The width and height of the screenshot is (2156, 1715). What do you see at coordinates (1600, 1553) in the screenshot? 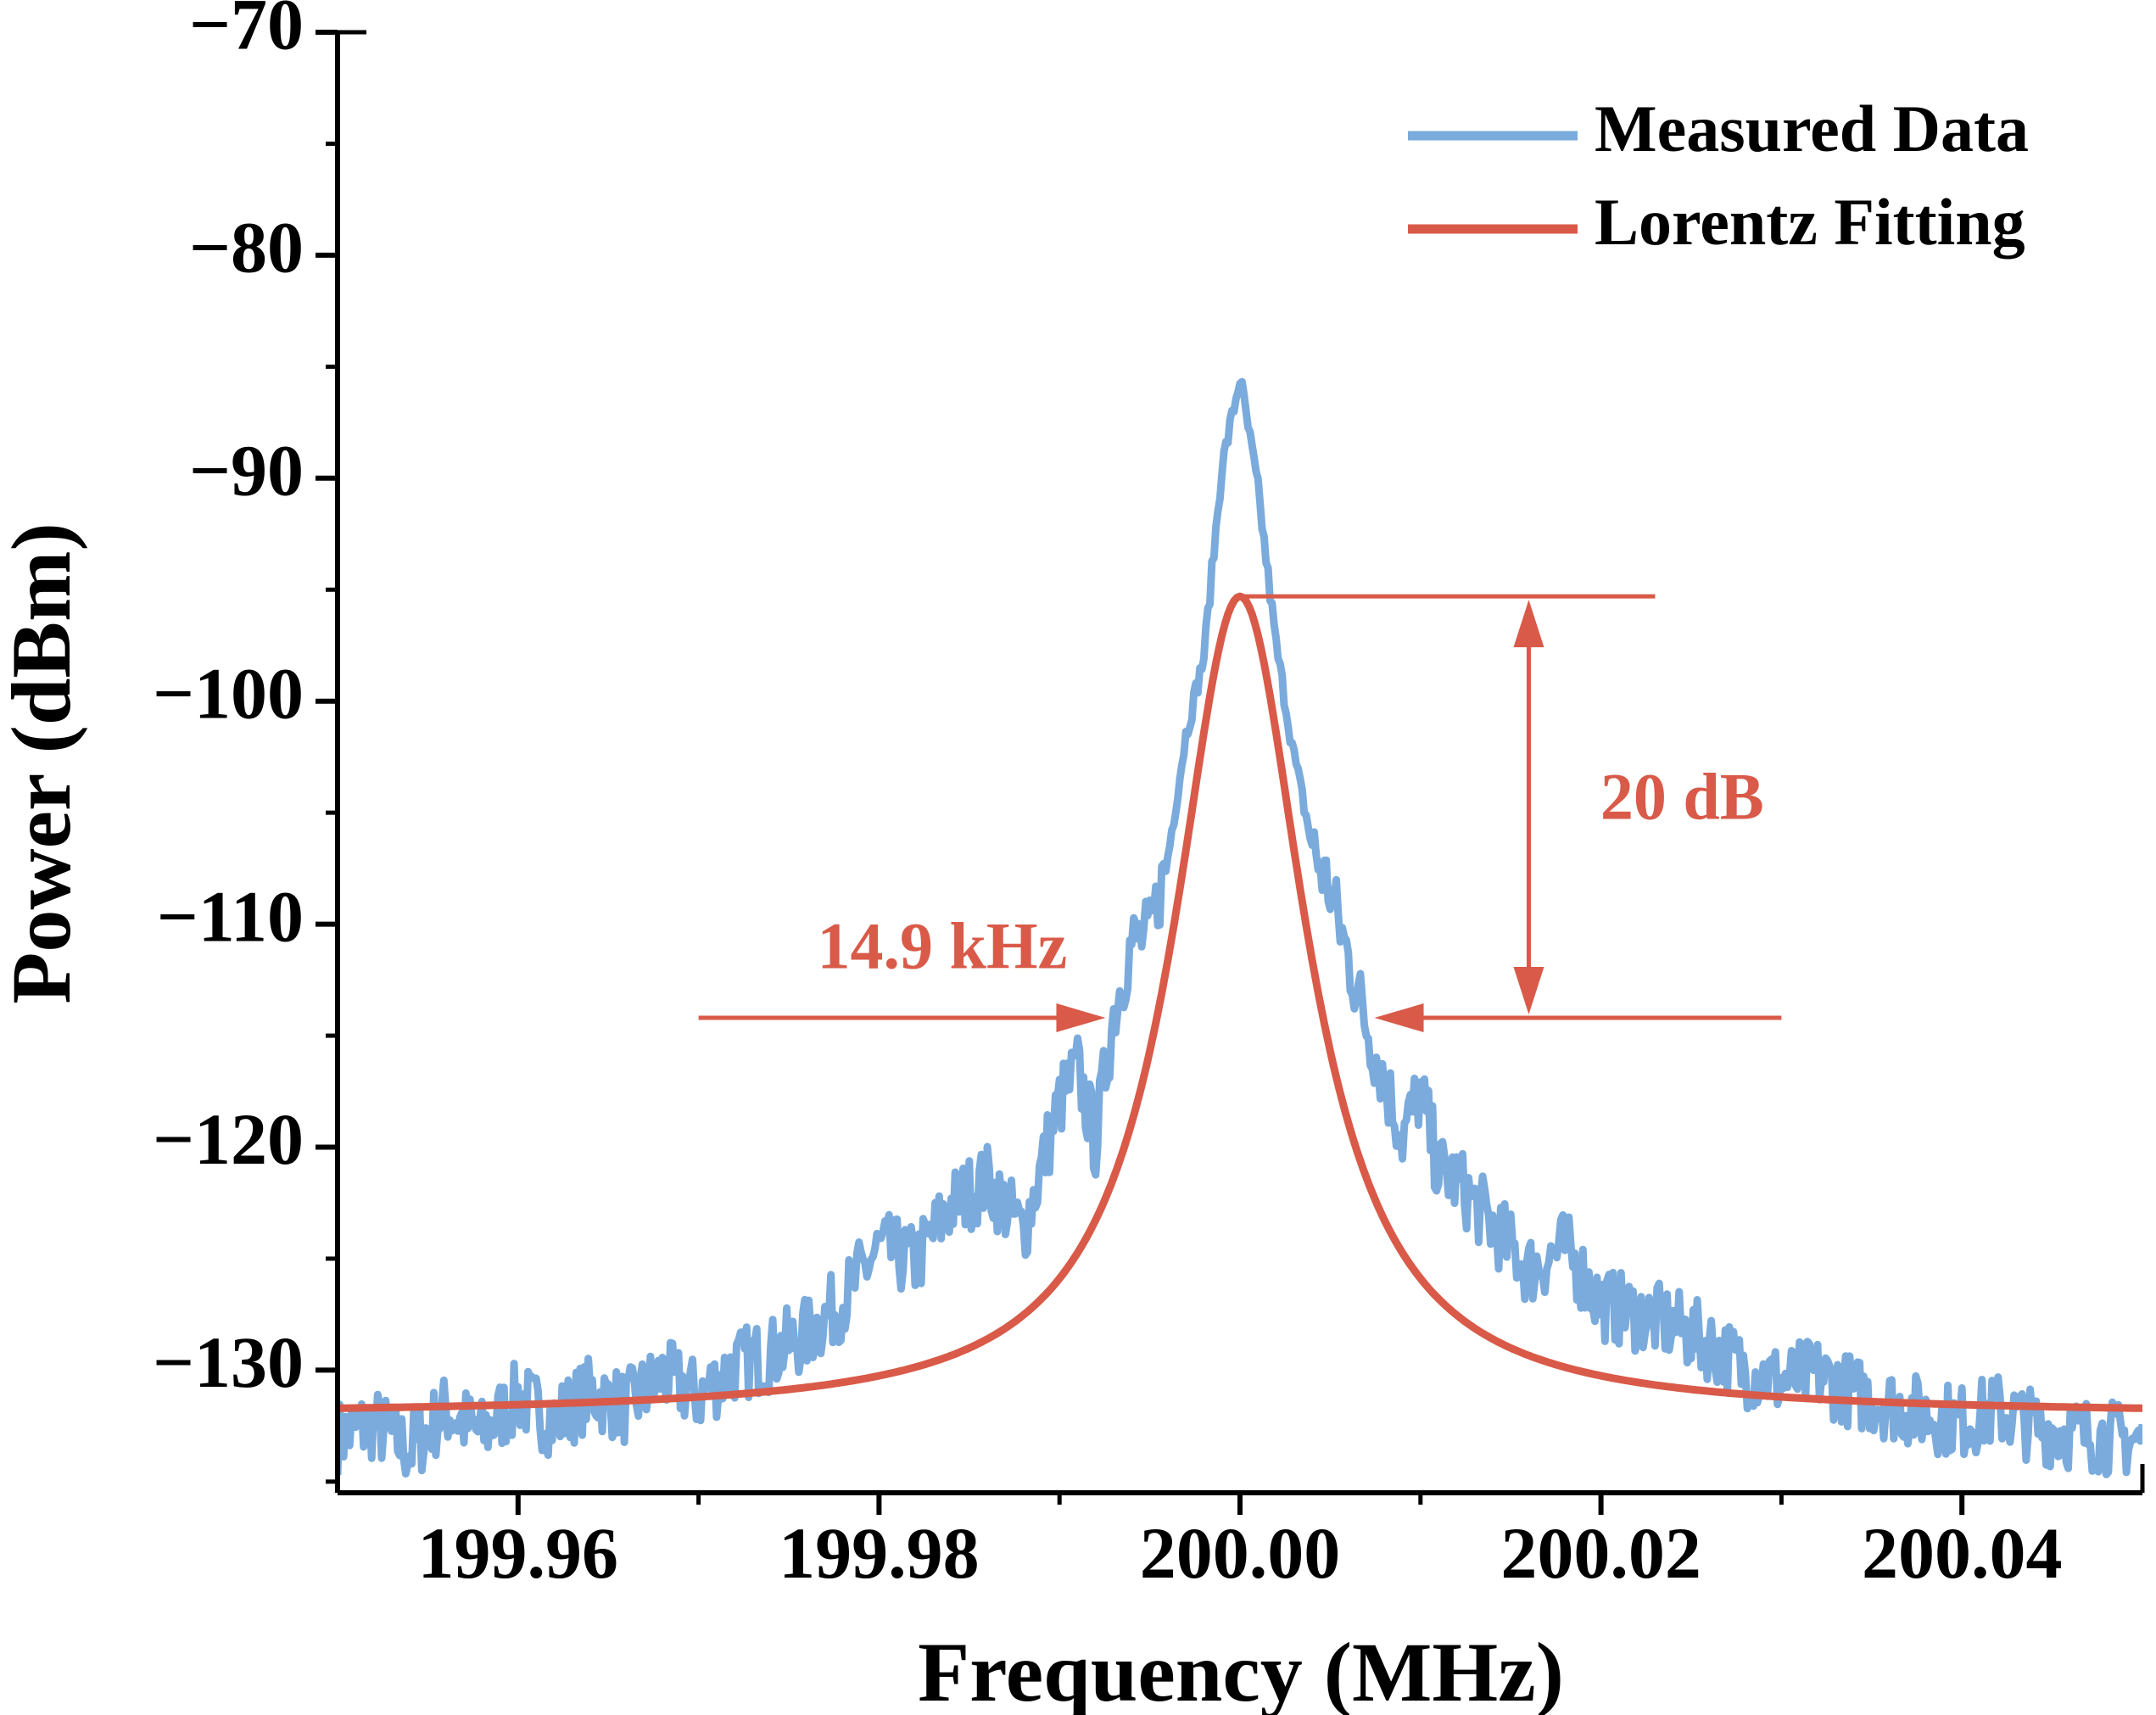
I see `x-tick-label: 200.02` at bounding box center [1600, 1553].